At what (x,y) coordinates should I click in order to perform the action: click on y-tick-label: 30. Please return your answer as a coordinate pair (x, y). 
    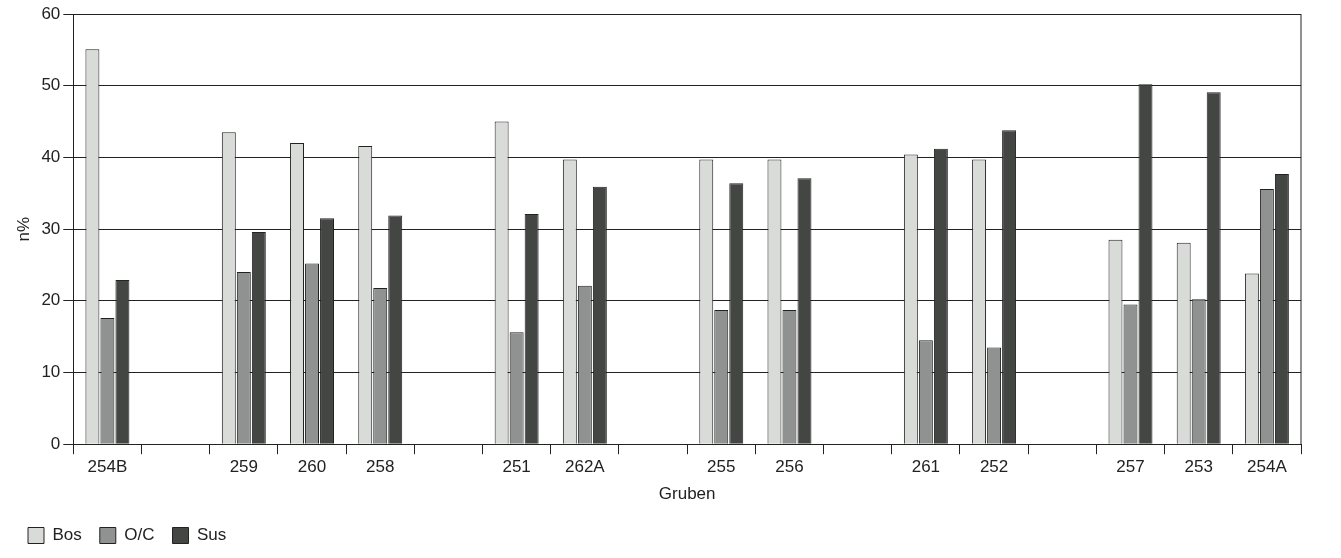
    Looking at the image, I should click on (51, 228).